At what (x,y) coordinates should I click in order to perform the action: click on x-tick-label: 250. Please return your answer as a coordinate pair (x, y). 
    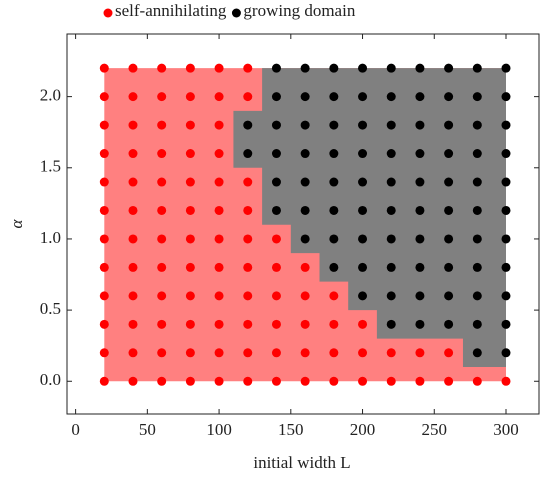
    Looking at the image, I should click on (435, 429).